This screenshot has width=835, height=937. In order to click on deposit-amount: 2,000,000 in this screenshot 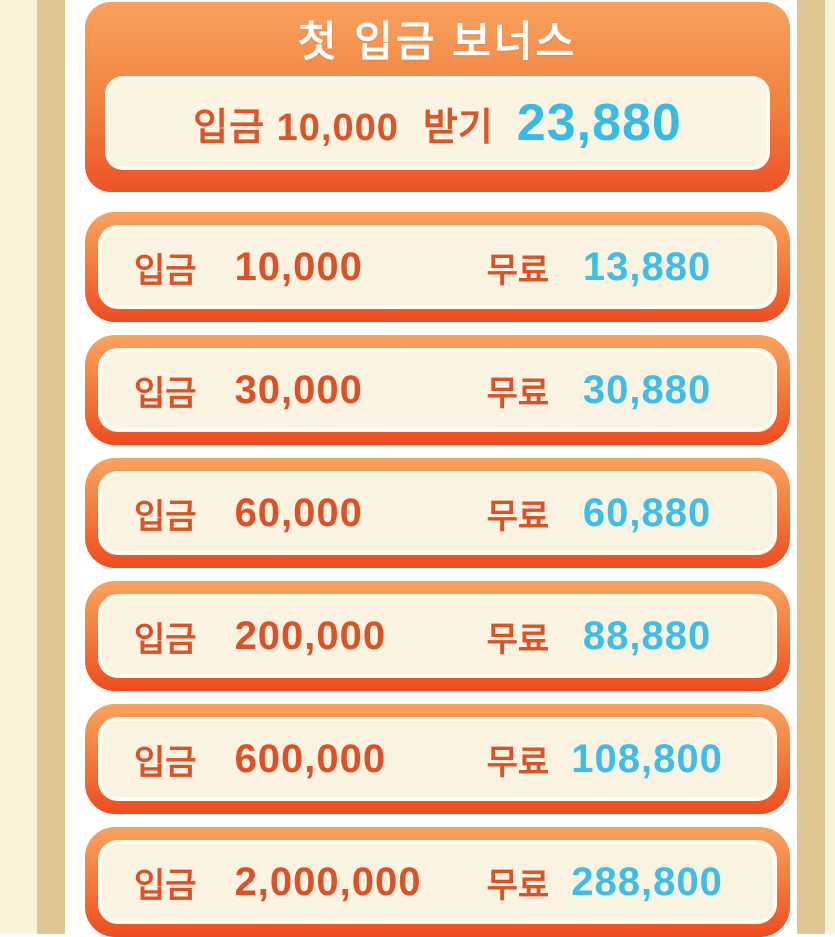, I will do `click(328, 881)`.